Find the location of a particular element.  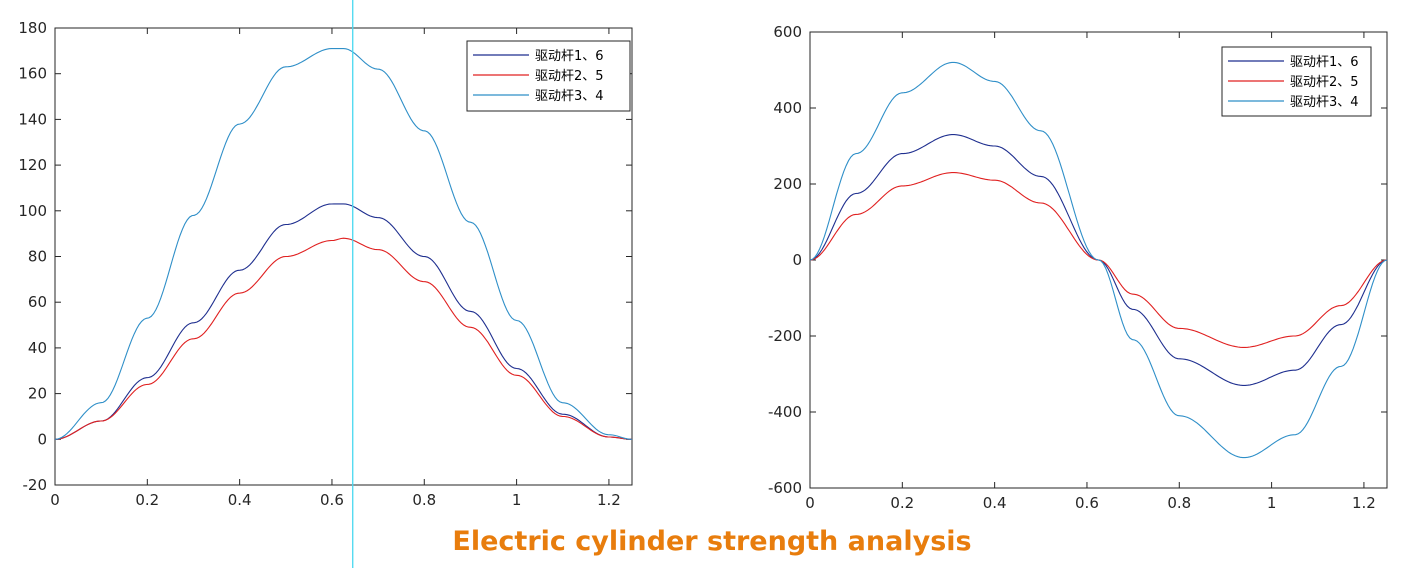

legend-box is located at coordinates (548, 76).